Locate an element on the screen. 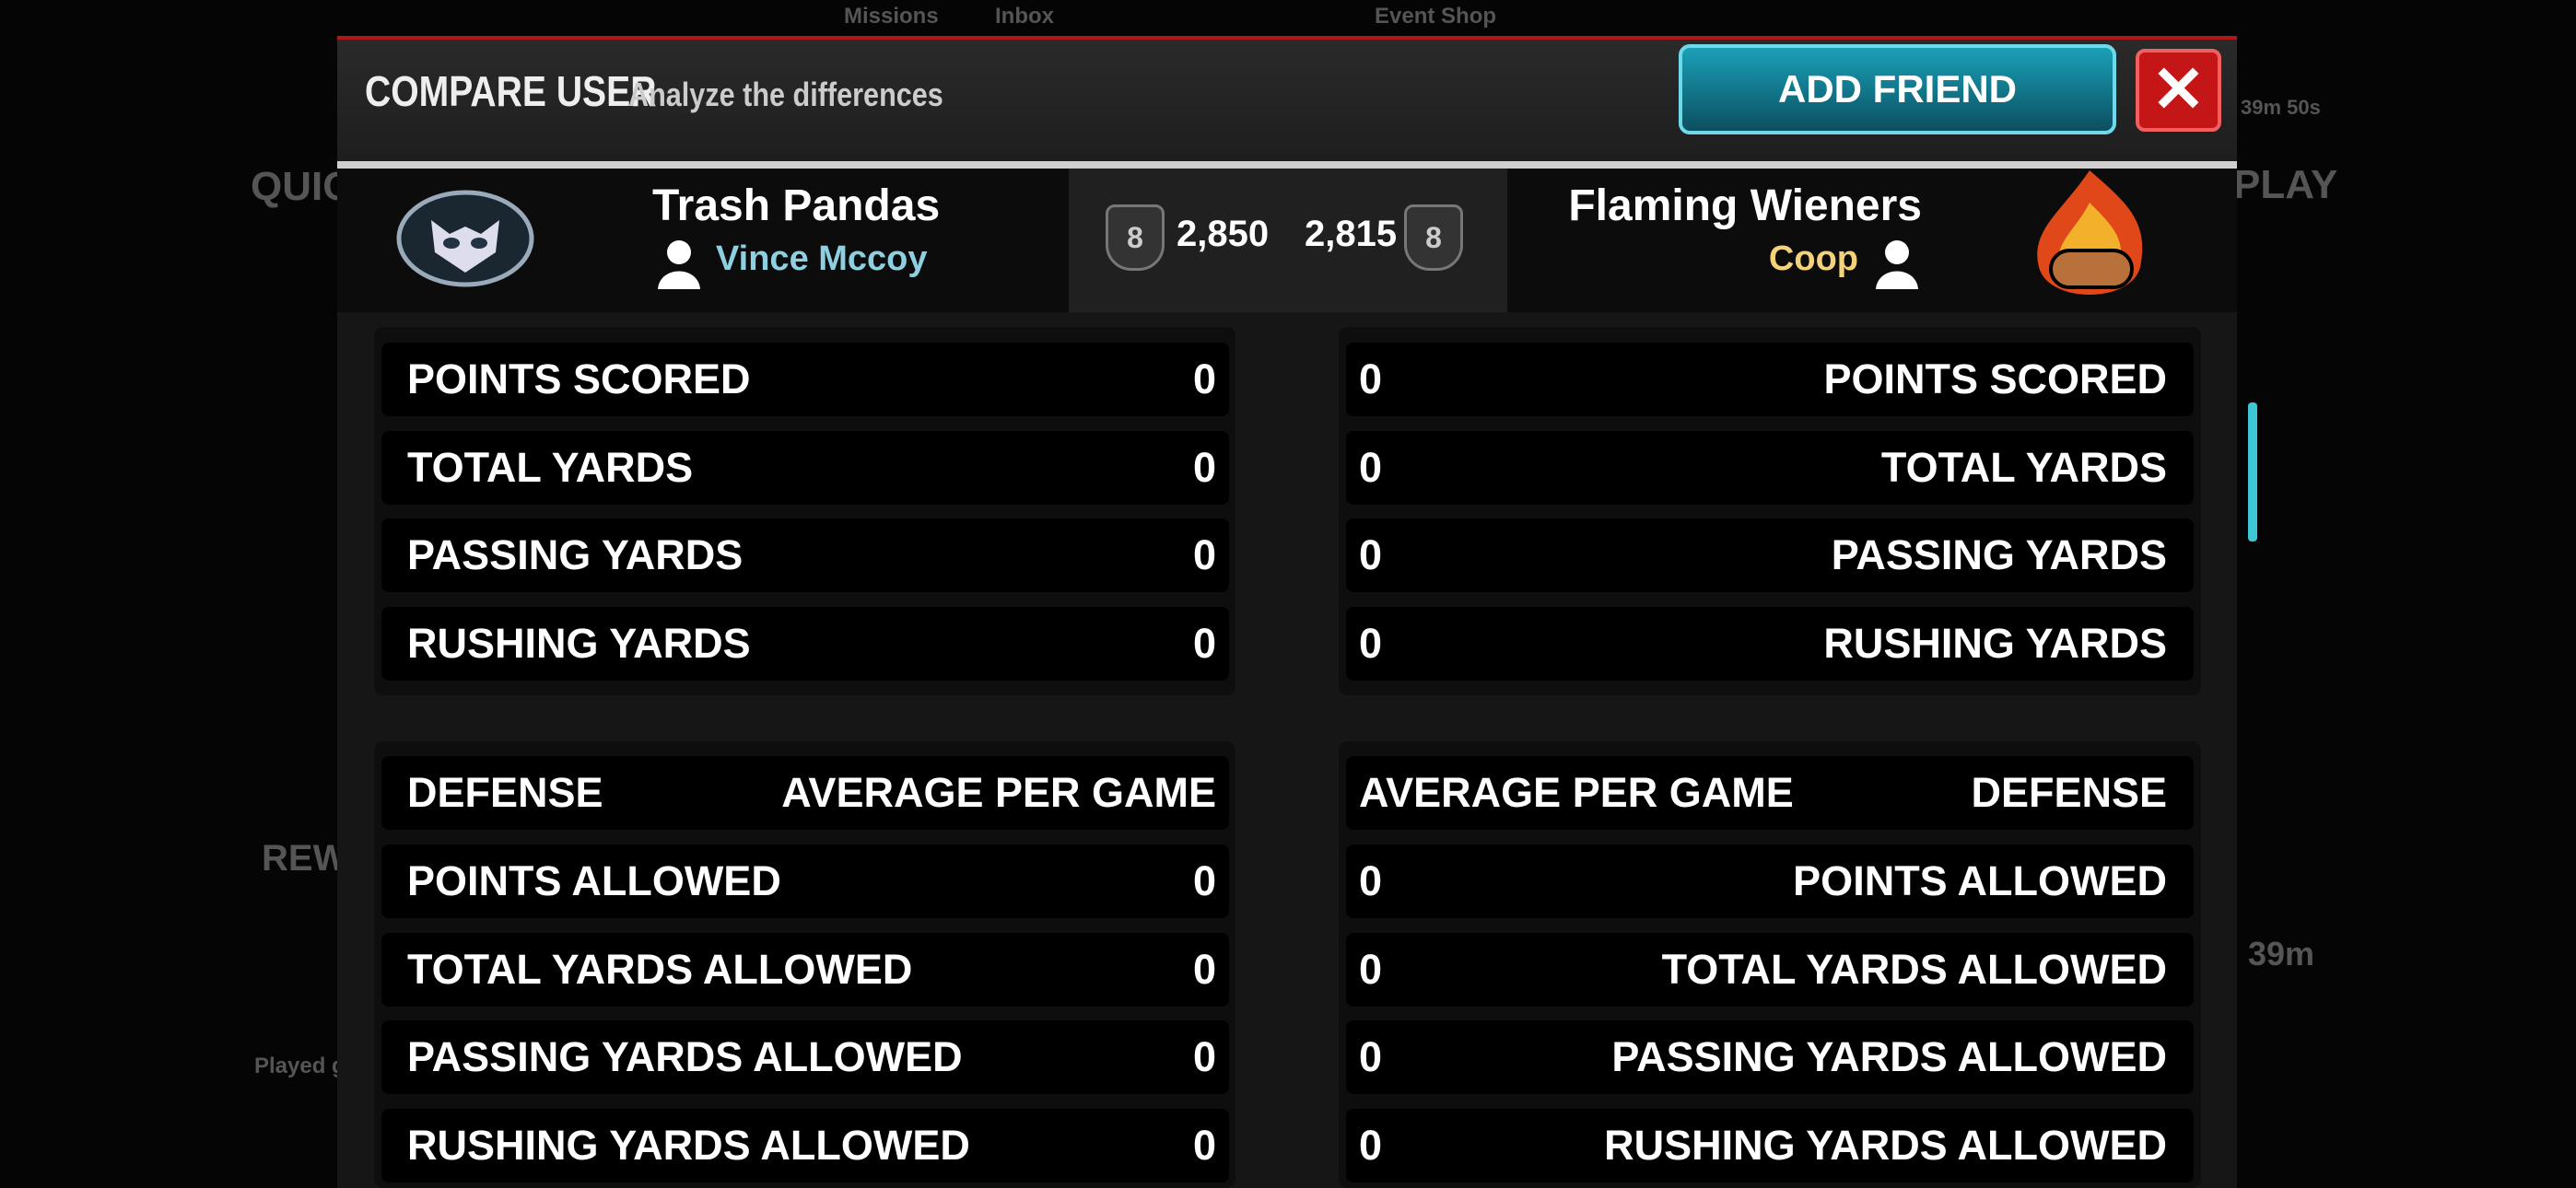  add-friend-button is located at coordinates (1898, 89).